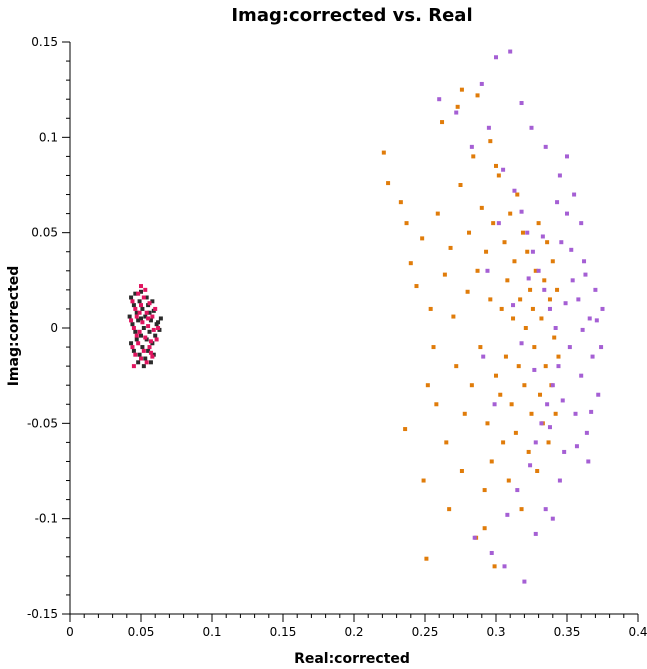 This screenshot has width=647, height=669. Describe the element at coordinates (425, 632) in the screenshot. I see `x-tick-label: 0.25` at that location.